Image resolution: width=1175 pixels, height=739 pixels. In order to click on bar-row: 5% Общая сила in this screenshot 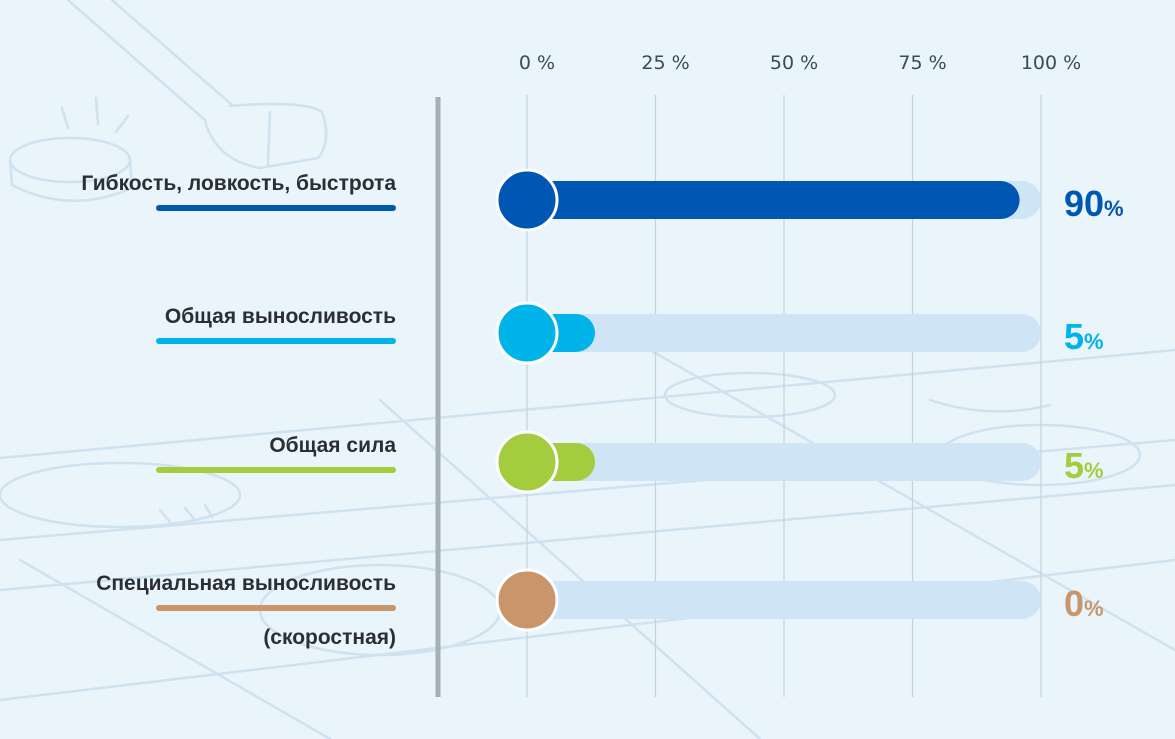, I will do `click(630, 462)`.